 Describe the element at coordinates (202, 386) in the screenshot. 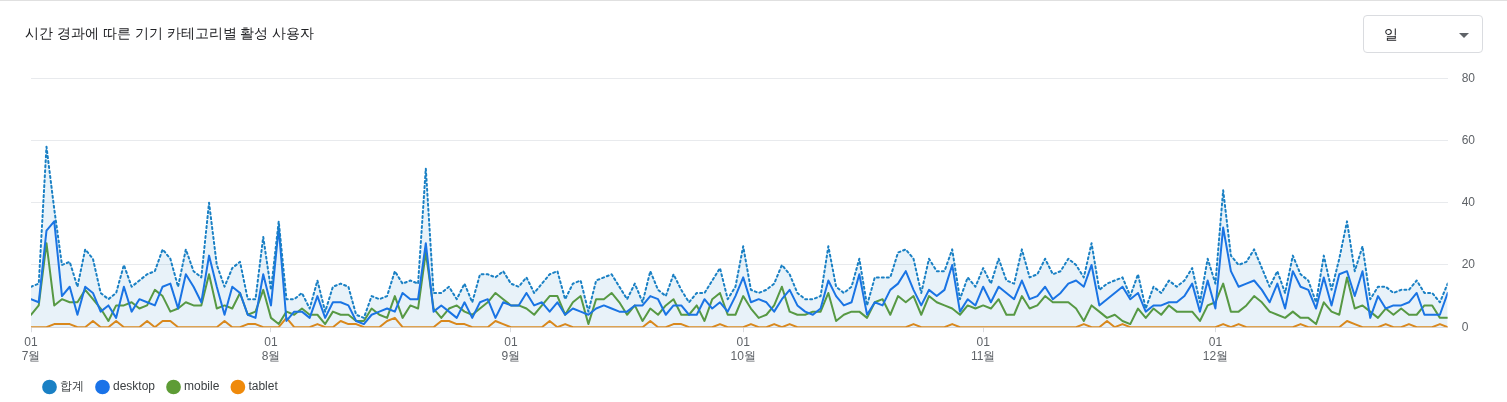

I see `legend-label: mobile` at that location.